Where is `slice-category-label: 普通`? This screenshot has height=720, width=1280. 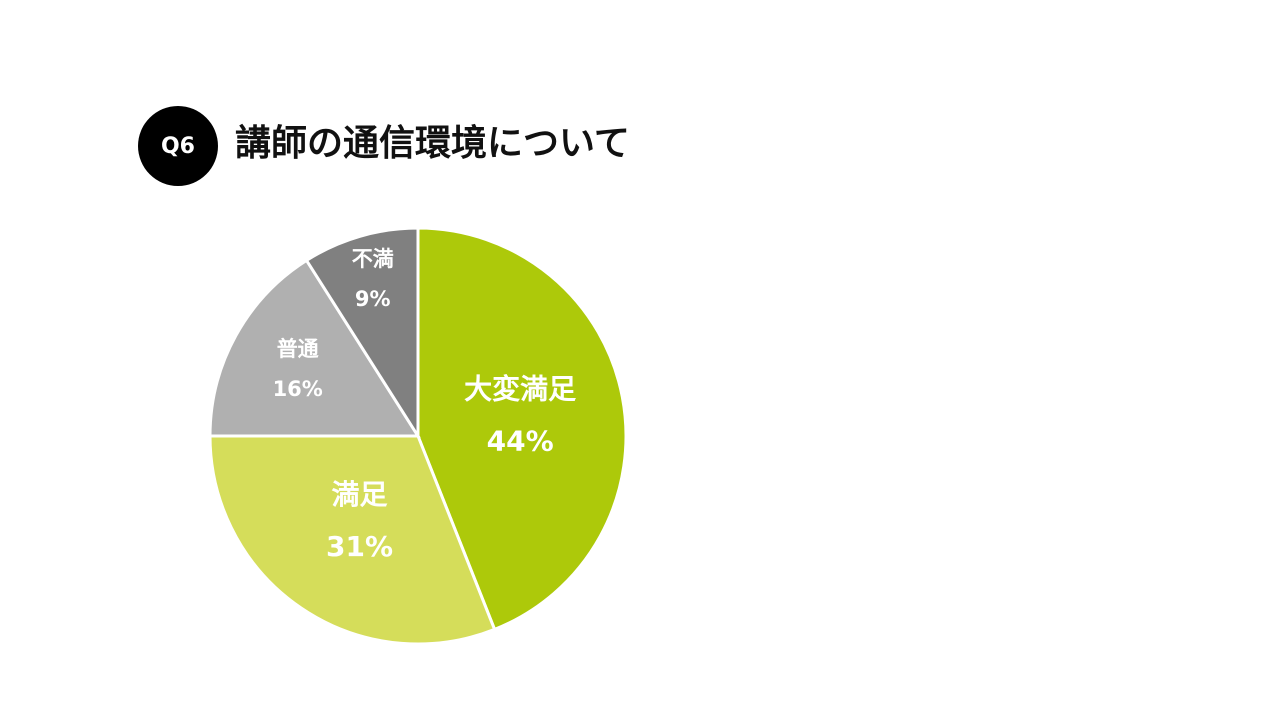
slice-category-label: 普通 is located at coordinates (298, 349).